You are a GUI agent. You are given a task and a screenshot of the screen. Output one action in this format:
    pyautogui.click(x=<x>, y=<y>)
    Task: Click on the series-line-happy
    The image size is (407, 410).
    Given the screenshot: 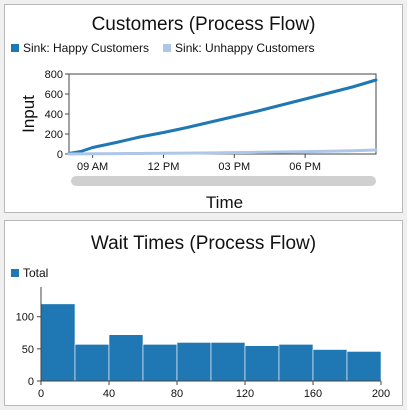 What is the action you would take?
    pyautogui.click(x=222, y=116)
    